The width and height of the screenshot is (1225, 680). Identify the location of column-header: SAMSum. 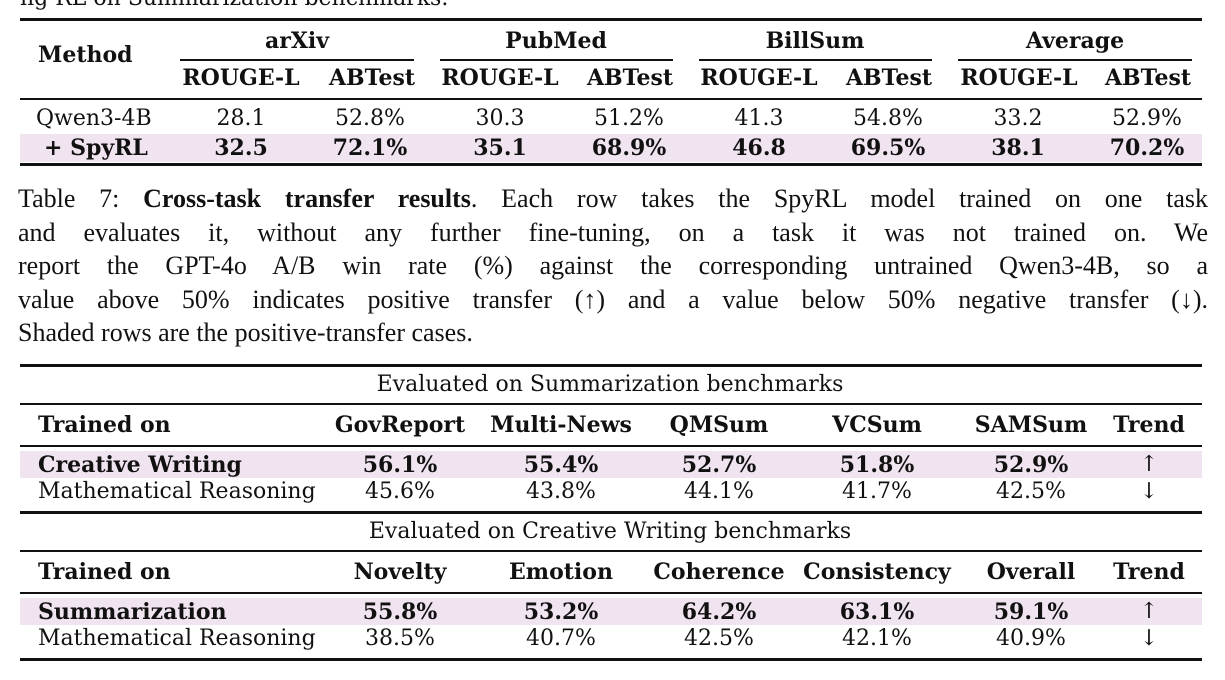
(1031, 425).